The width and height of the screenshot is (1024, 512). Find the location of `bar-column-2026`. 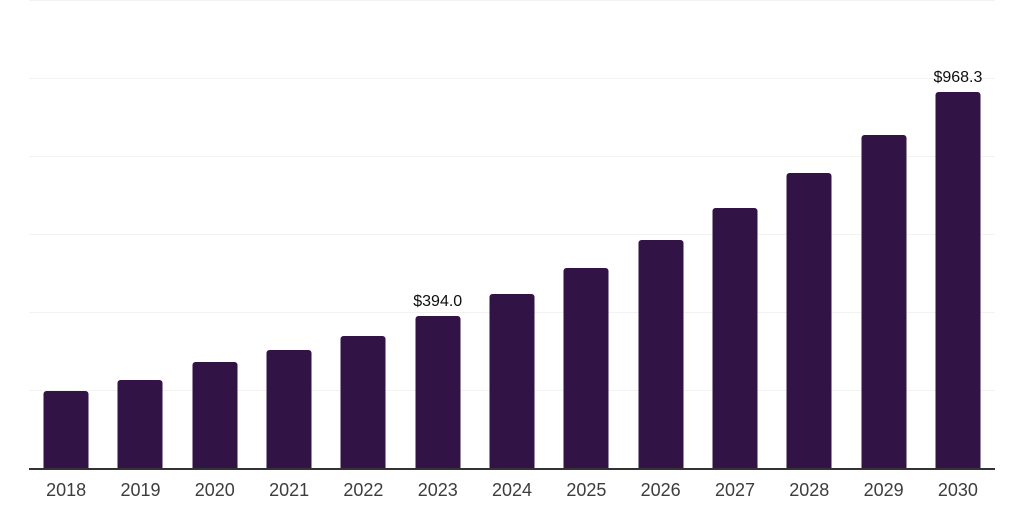

bar-column-2026 is located at coordinates (661, 235).